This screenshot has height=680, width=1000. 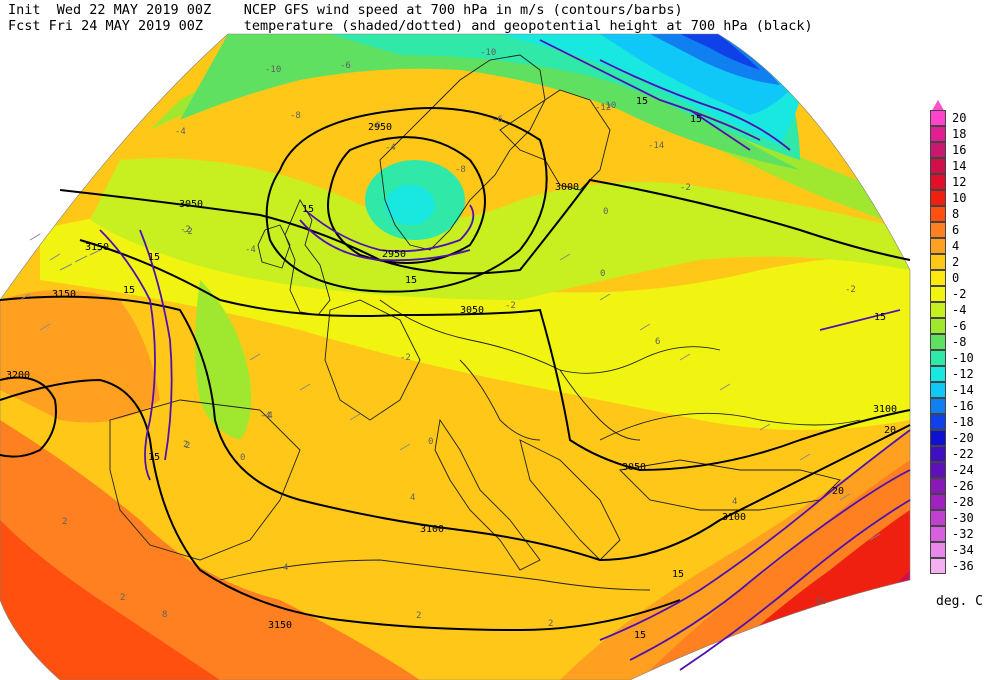 I want to click on legend-label: -14, so click(x=963, y=390).